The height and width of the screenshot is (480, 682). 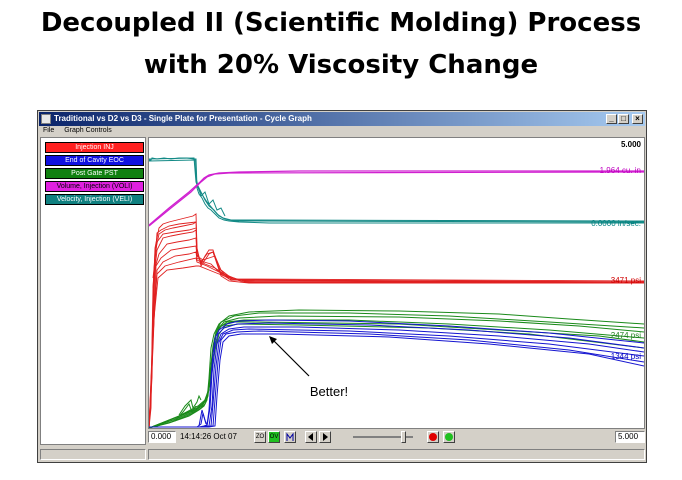 What do you see at coordinates (290, 437) in the screenshot?
I see `cursor-tool-icon` at bounding box center [290, 437].